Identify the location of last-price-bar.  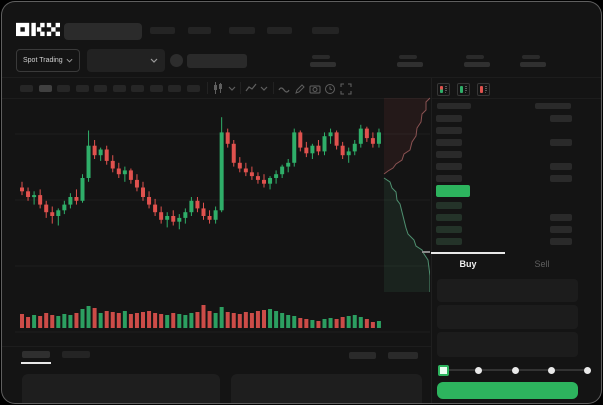
(453, 191).